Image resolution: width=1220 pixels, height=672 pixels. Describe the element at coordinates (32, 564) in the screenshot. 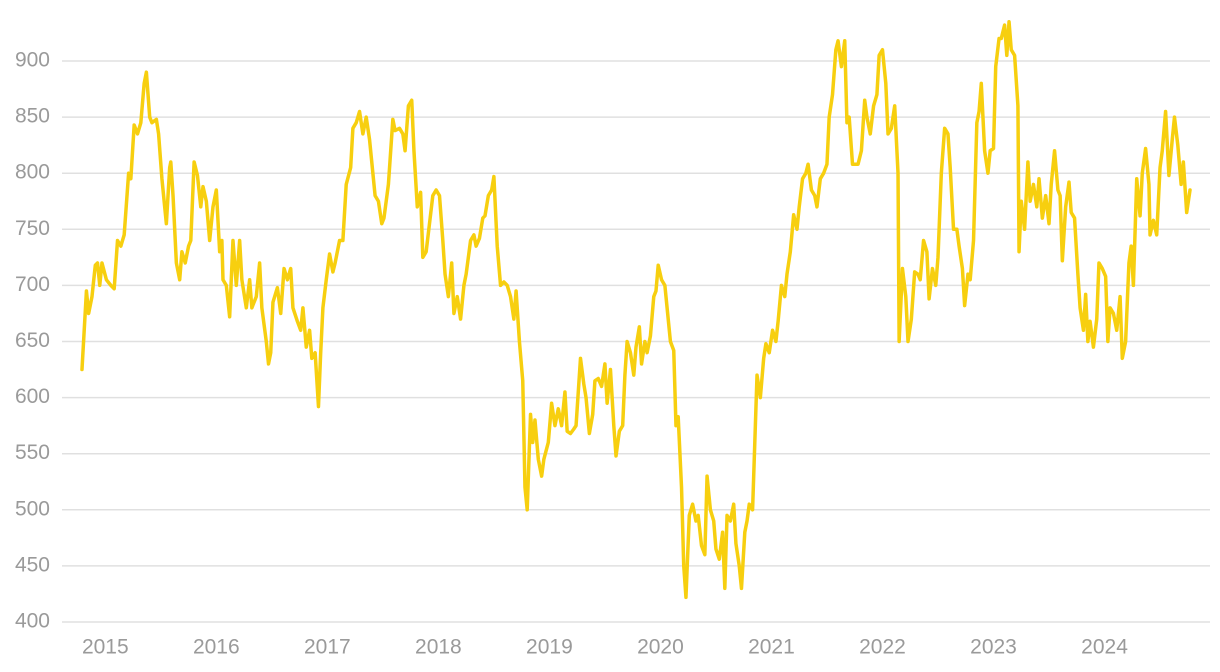

I see `y-tick-label: 450` at that location.